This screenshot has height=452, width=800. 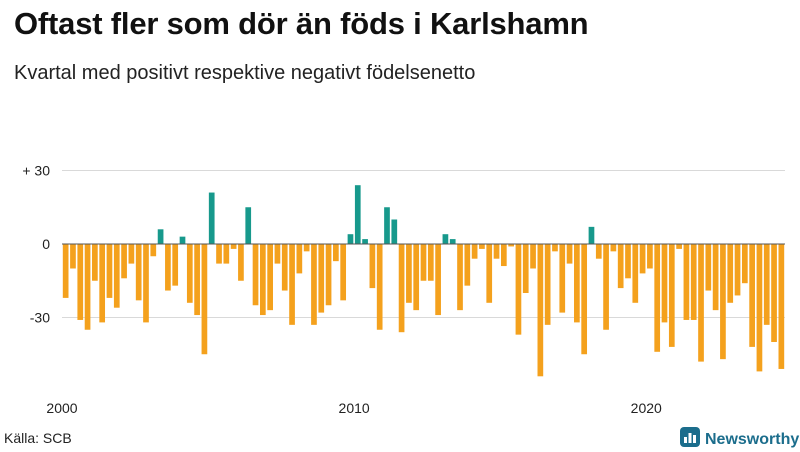 What do you see at coordinates (36, 171) in the screenshot?
I see `y-tick-label: + 30` at bounding box center [36, 171].